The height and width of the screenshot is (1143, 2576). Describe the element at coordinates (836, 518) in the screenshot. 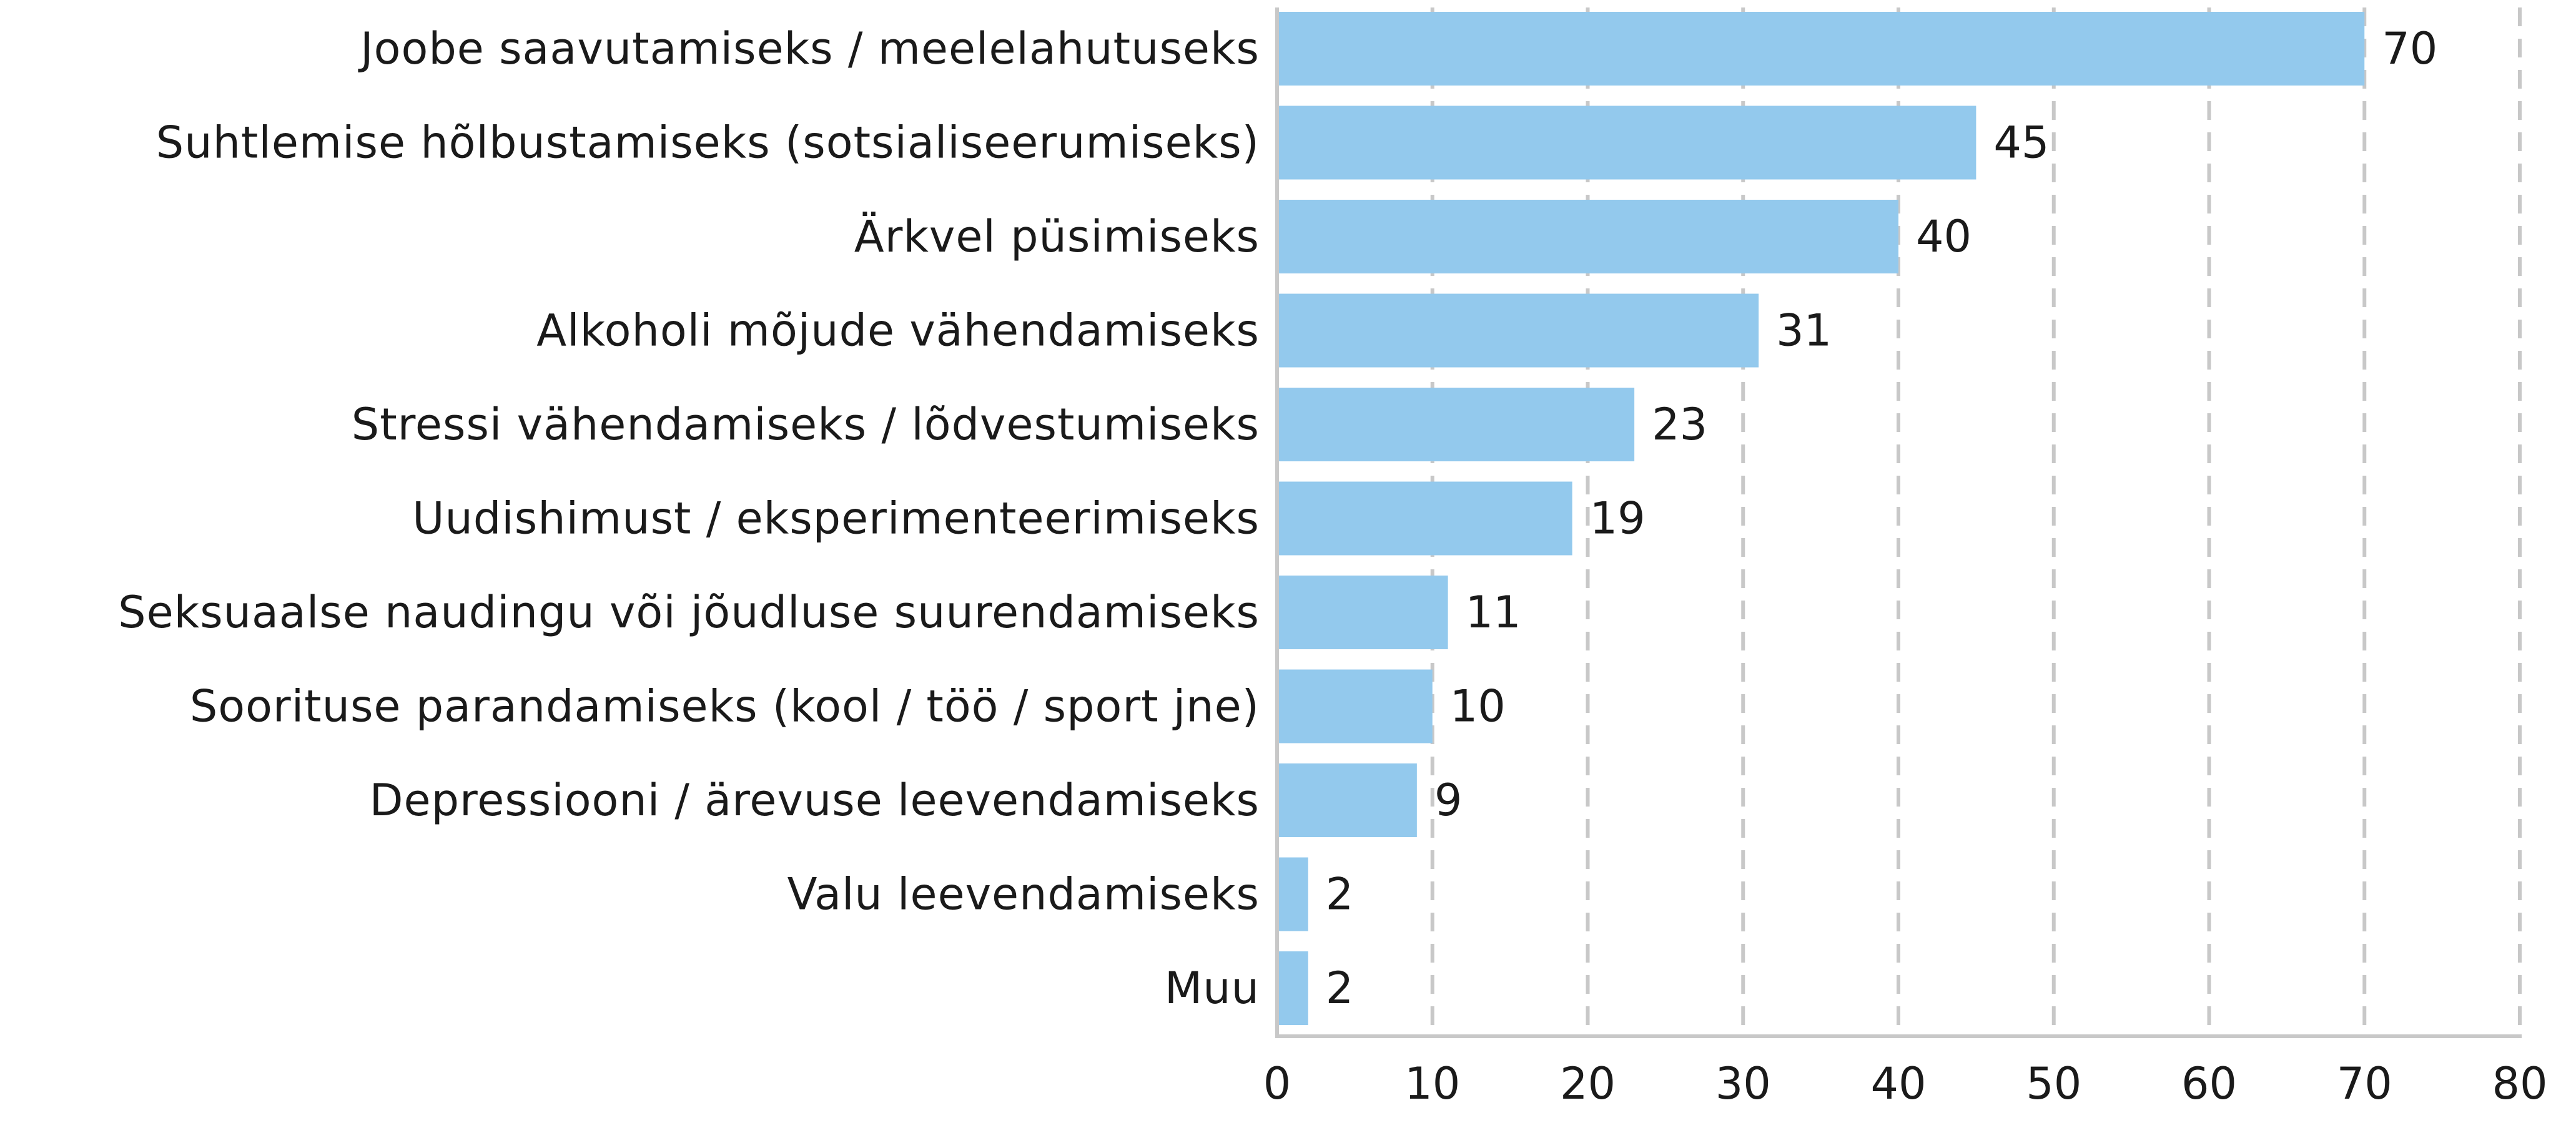

I see `category-label: Uudishimust / eksperimenteerimiseks` at that location.